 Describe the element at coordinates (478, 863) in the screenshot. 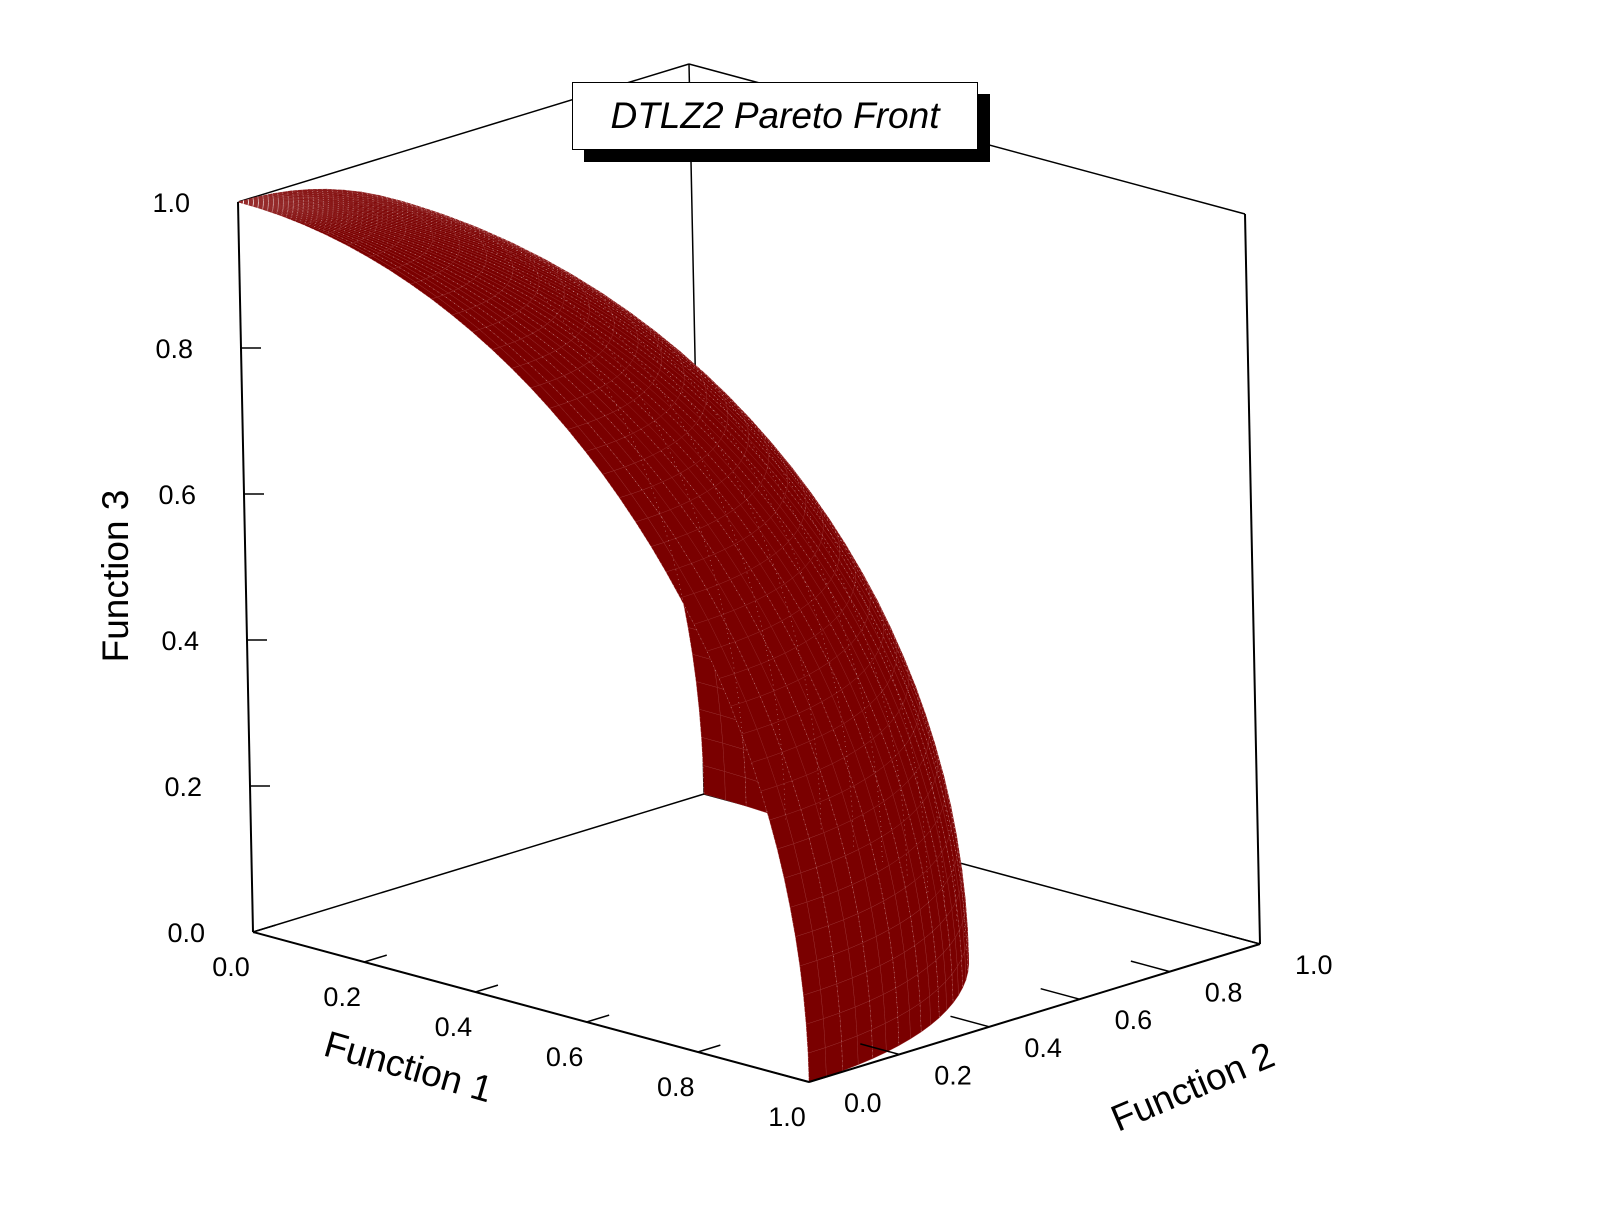

I see `floor-edge-back-left` at that location.